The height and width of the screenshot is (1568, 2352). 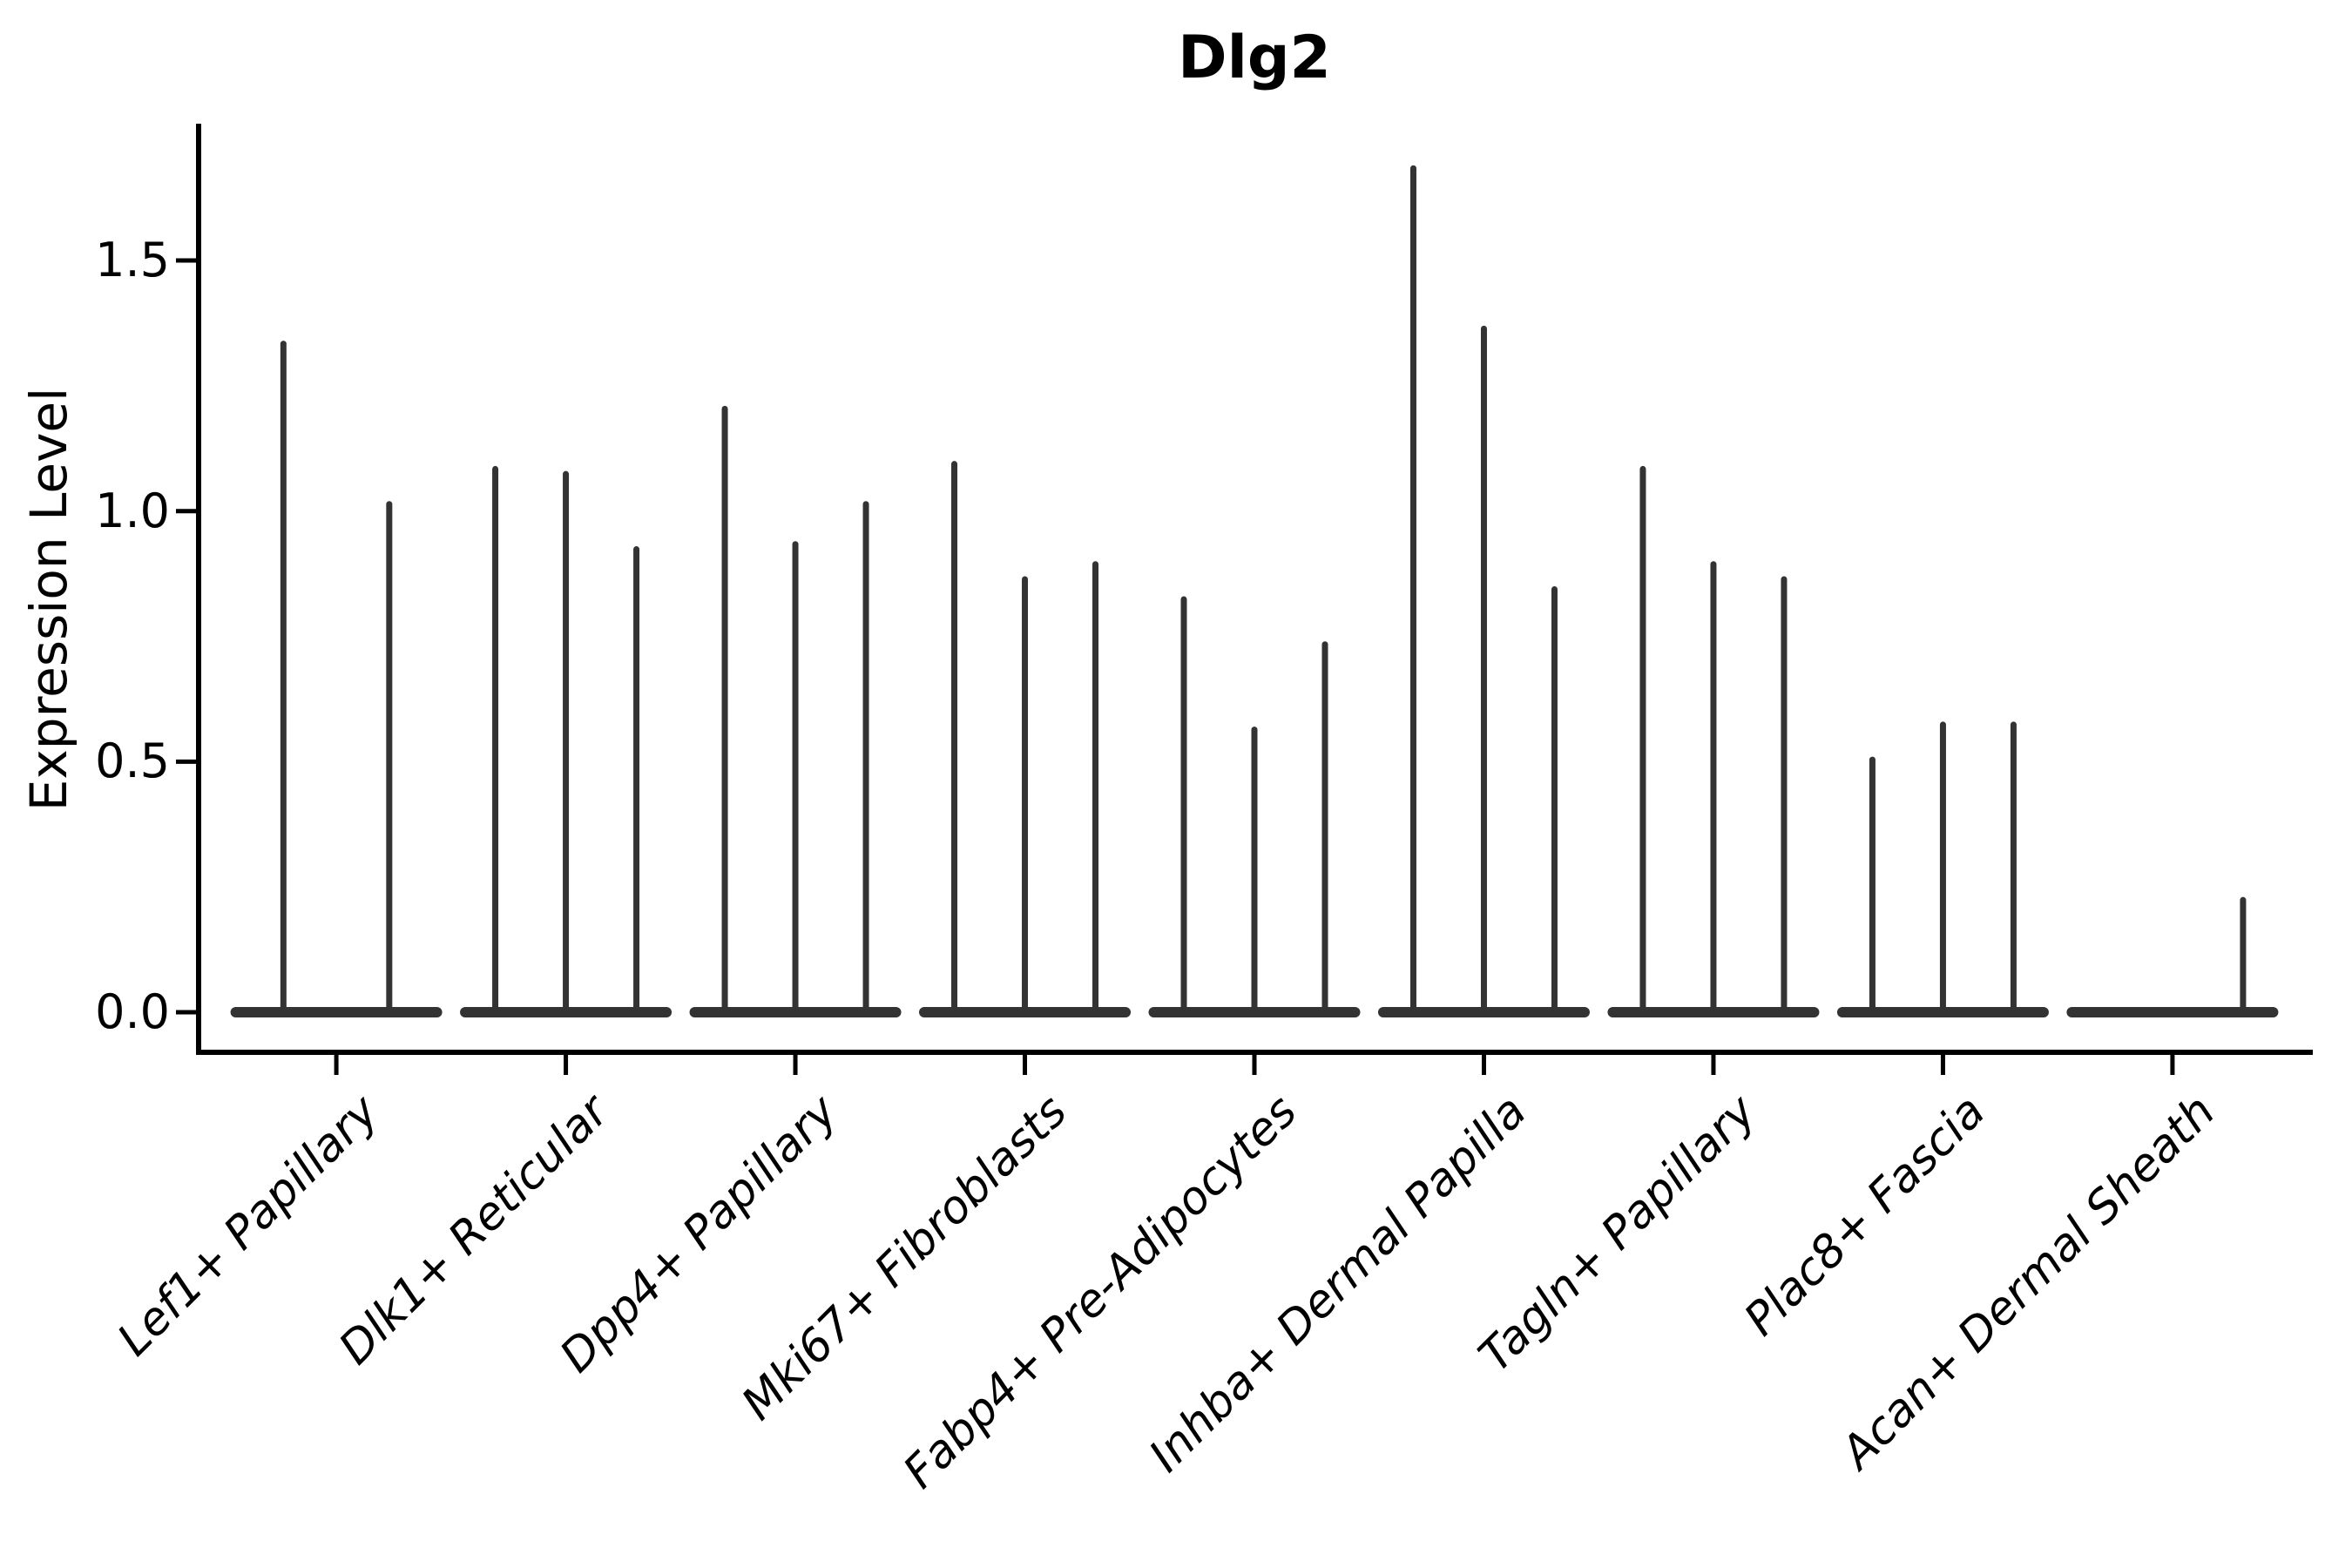 What do you see at coordinates (1254, 58) in the screenshot?
I see `chart-title: Dlg2` at bounding box center [1254, 58].